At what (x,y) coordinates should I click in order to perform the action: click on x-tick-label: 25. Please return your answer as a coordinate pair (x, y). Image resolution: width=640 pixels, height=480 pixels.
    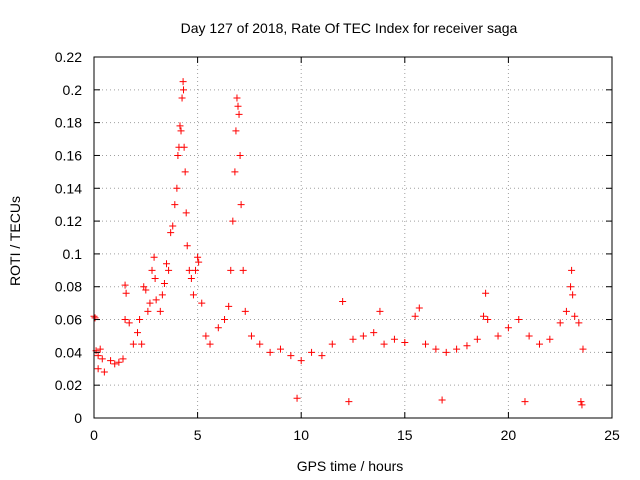
    Looking at the image, I should click on (612, 435).